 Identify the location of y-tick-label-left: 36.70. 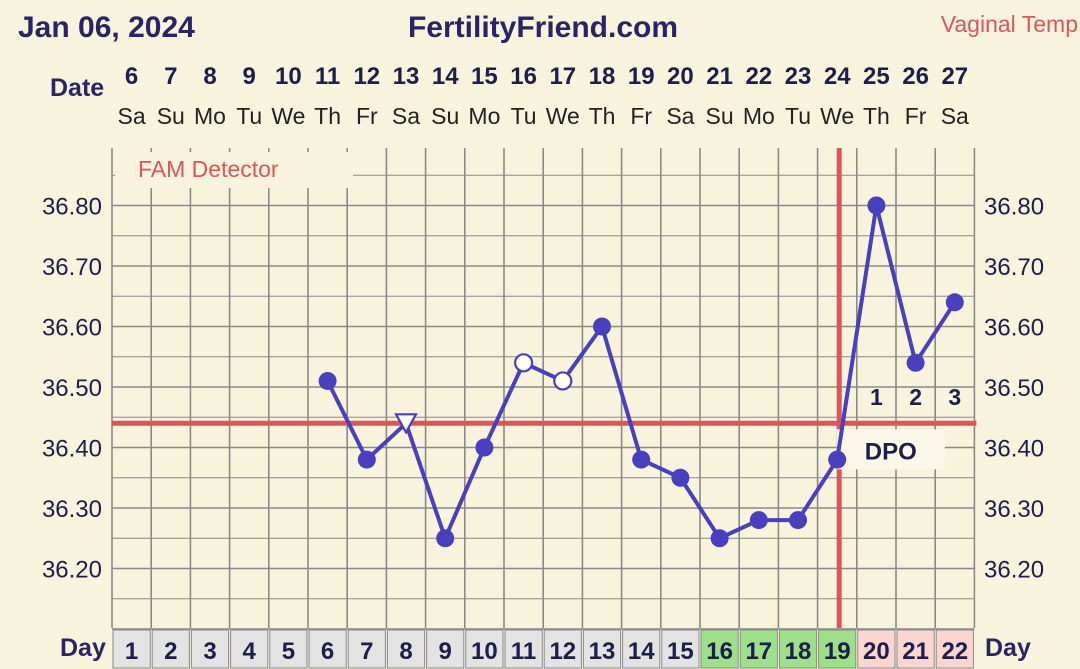
(72, 267).